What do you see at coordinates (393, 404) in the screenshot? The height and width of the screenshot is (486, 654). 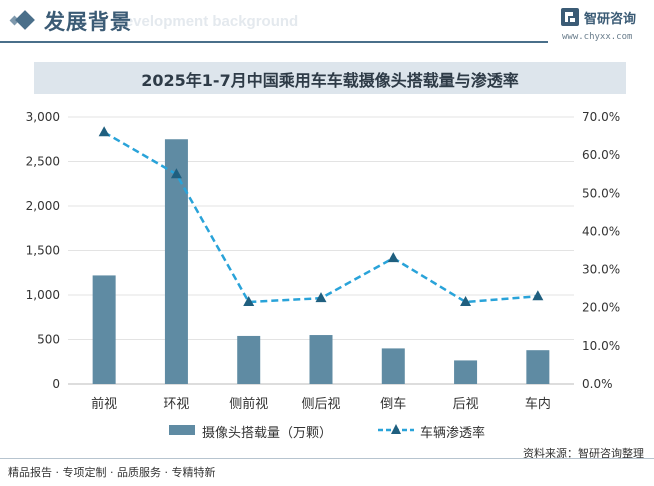 I see `x-tick-label: 倒车` at bounding box center [393, 404].